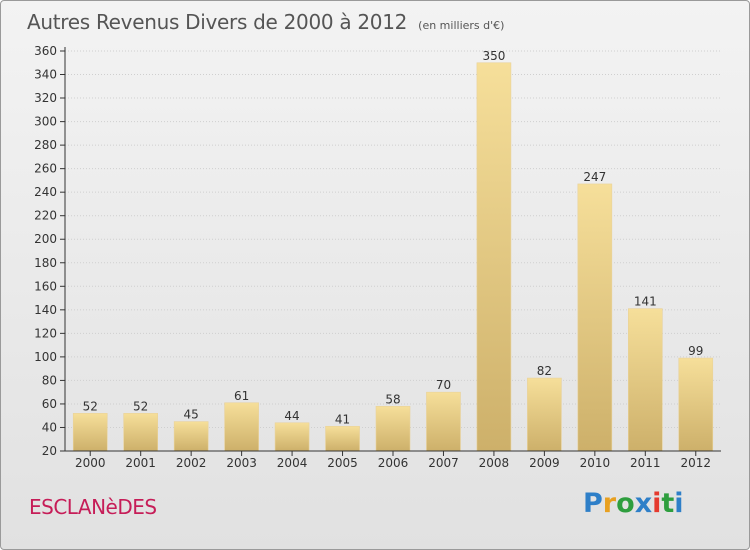 The width and height of the screenshot is (750, 550). Describe the element at coordinates (49, 427) in the screenshot. I see `y-tick-label: 40` at that location.